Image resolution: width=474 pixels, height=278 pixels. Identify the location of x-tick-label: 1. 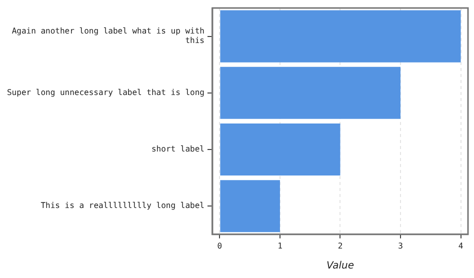
(280, 245).